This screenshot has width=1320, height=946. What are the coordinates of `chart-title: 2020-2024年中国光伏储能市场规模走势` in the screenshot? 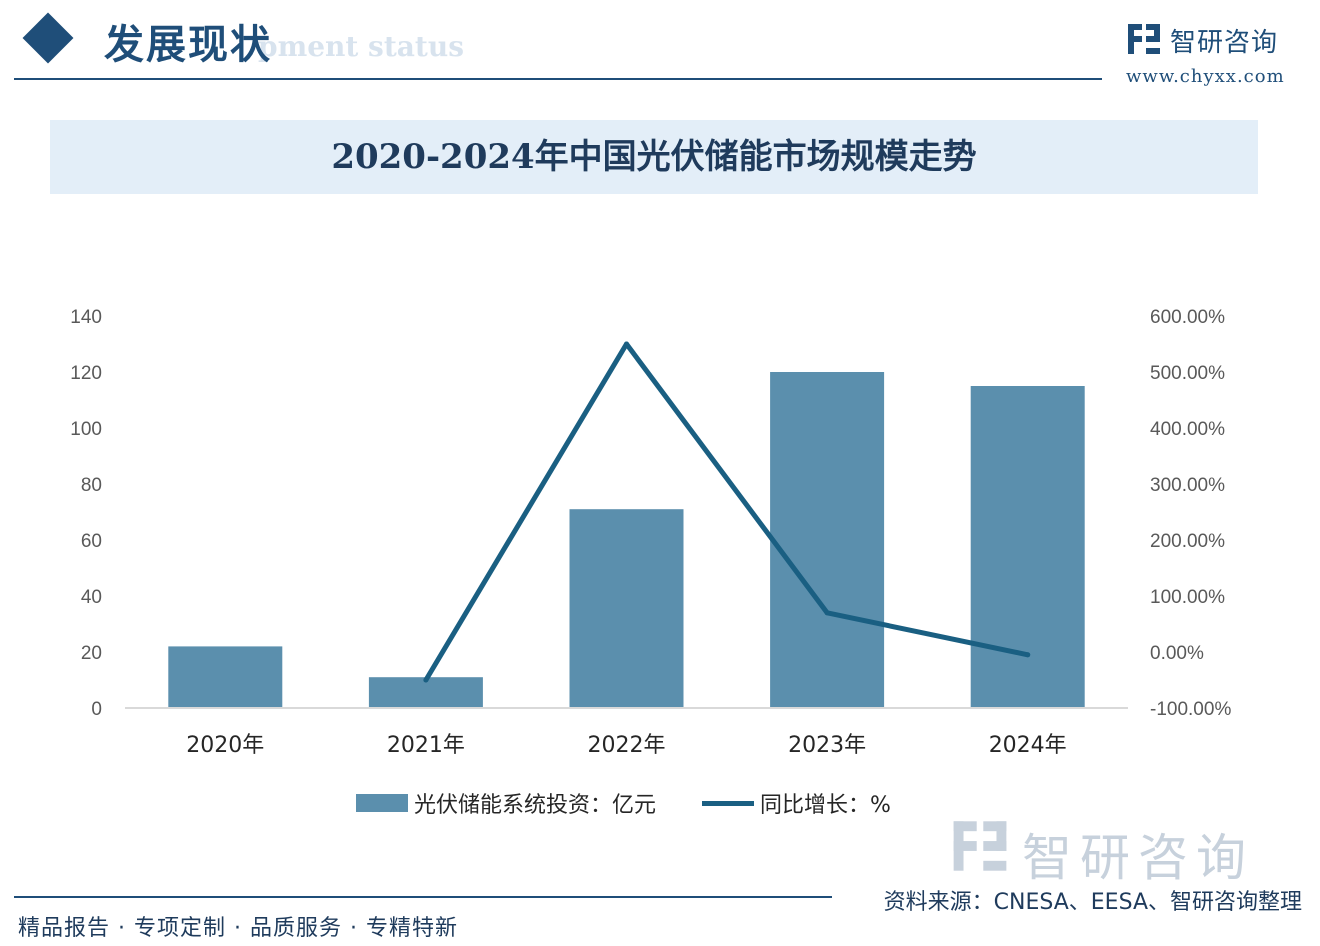 It's located at (654, 157).